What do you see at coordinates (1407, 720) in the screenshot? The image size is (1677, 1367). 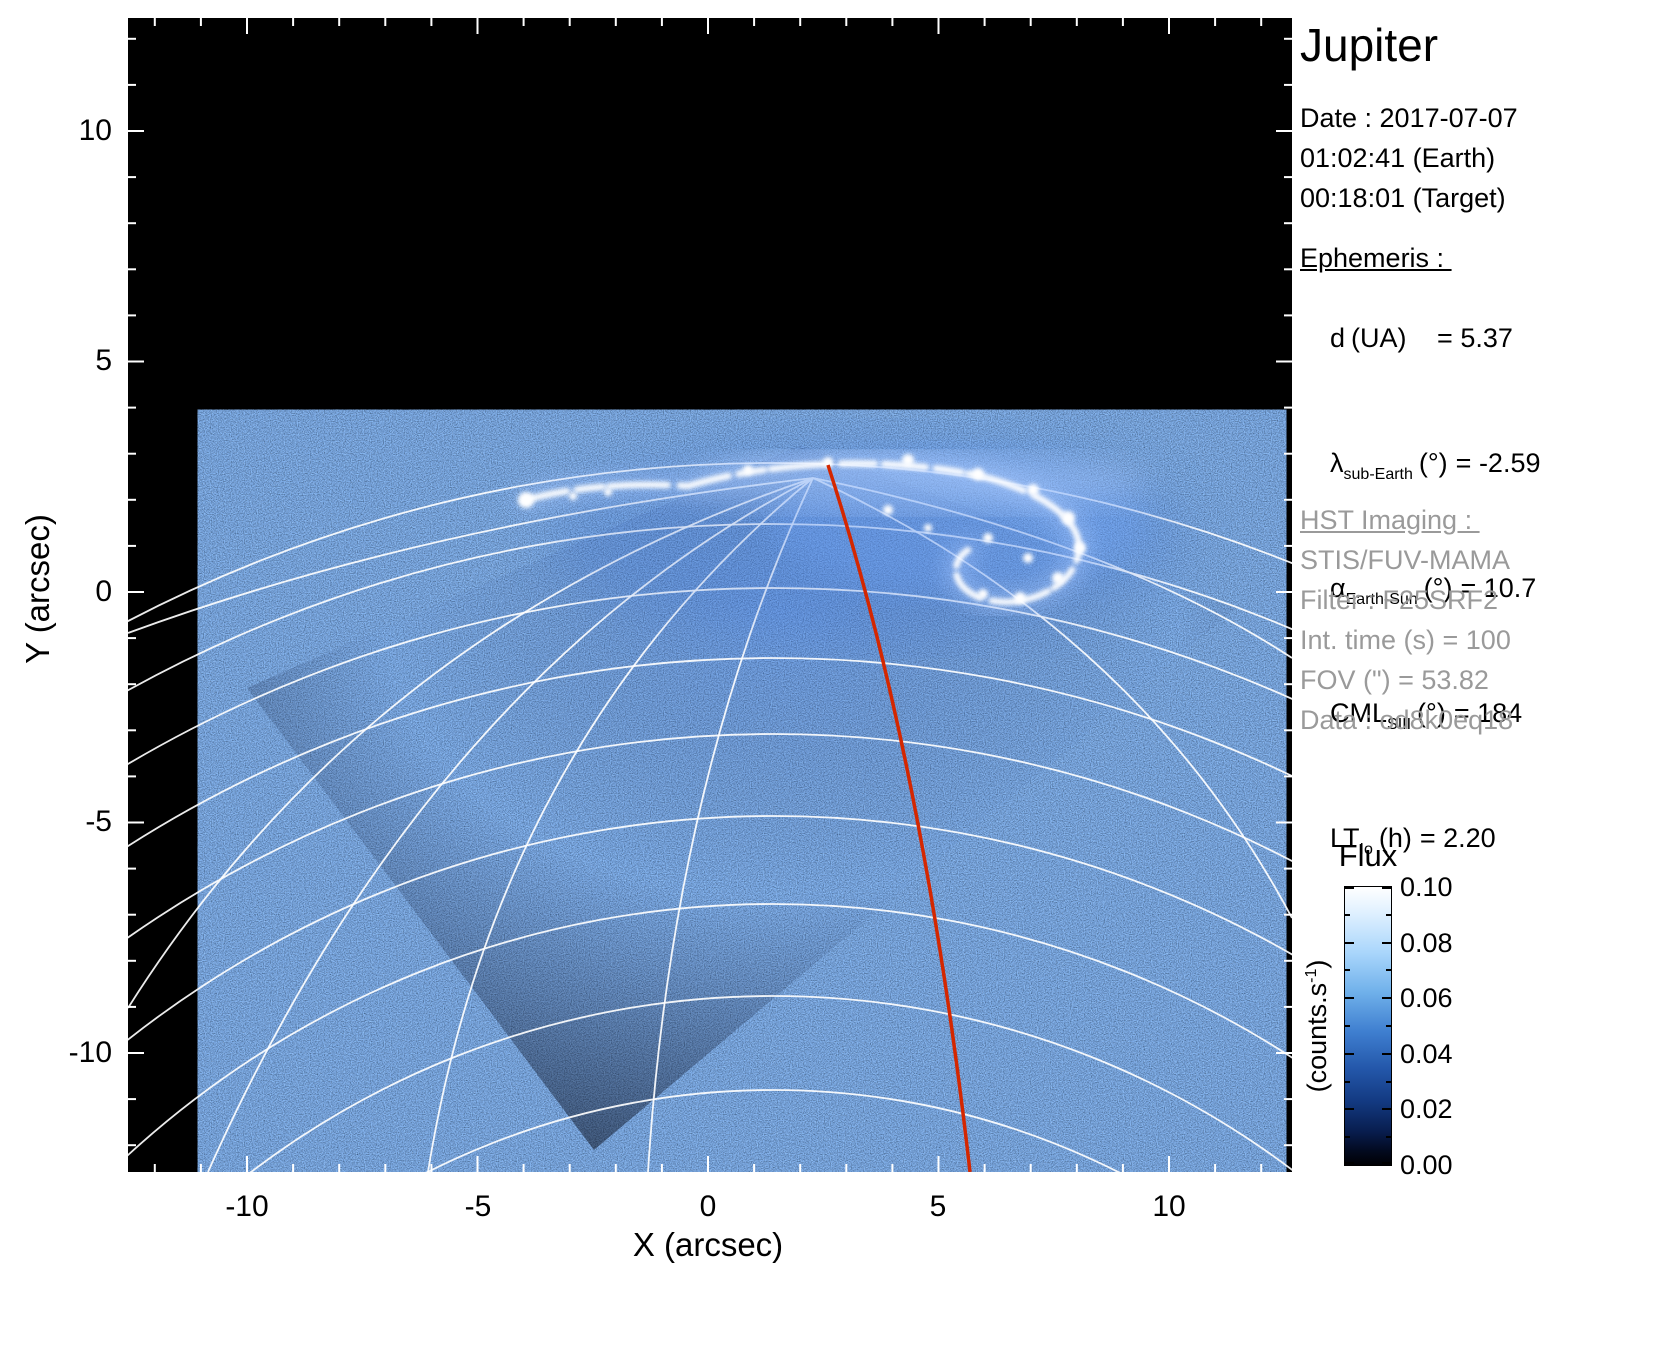 I see `hst-data-id: Data : od8k0eq18` at bounding box center [1407, 720].